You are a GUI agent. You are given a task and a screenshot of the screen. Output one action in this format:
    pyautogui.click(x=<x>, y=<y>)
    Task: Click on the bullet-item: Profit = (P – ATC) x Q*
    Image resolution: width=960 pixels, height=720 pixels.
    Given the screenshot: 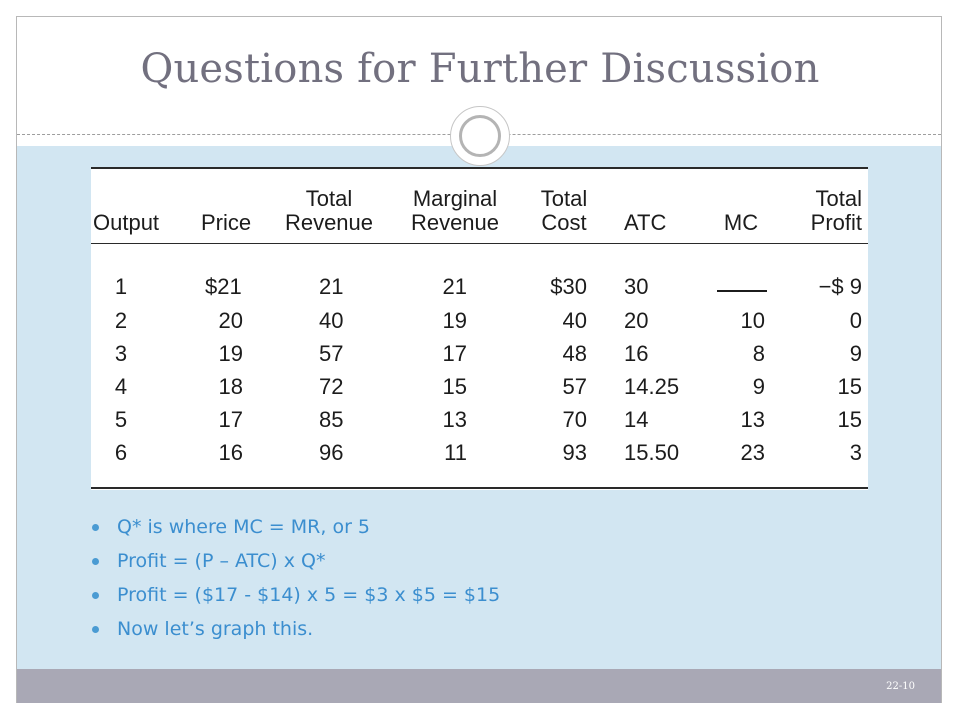 What is the action you would take?
    pyautogui.click(x=294, y=565)
    